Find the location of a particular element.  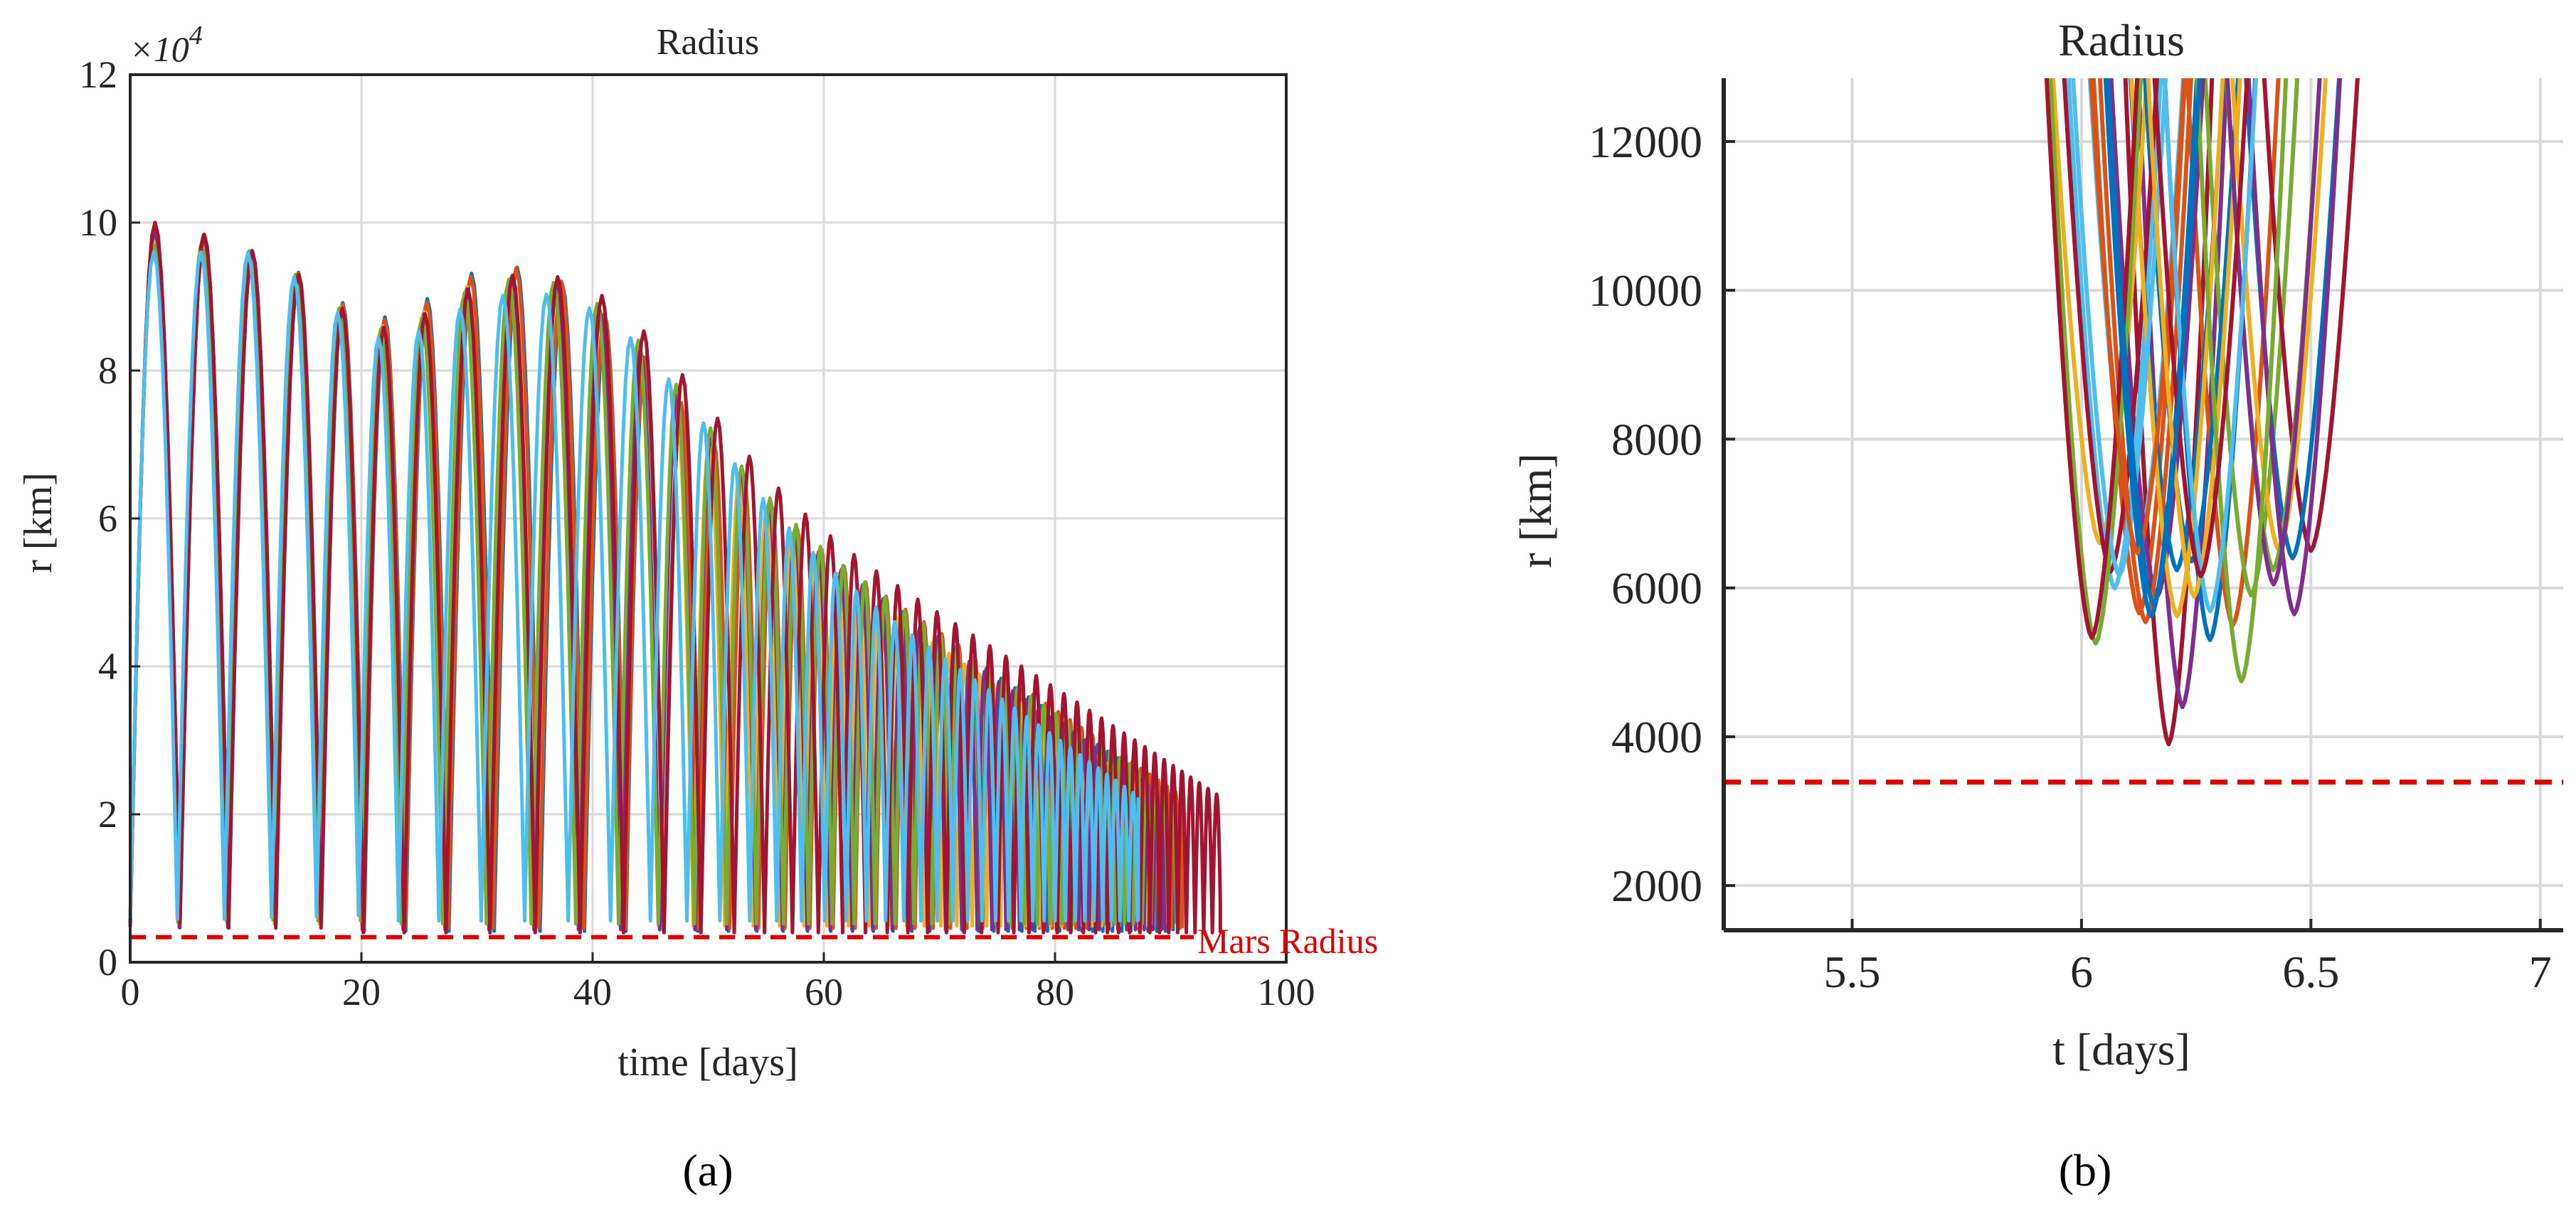

chart-a-x-tick-label: 100 is located at coordinates (1286, 992).